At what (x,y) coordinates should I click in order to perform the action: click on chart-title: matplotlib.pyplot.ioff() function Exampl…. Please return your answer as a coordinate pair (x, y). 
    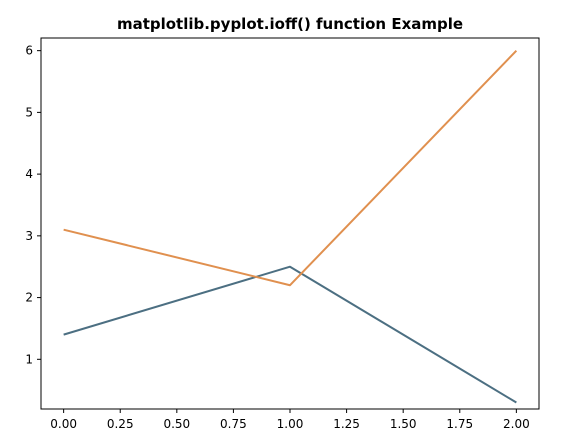
    Looking at the image, I should click on (290, 24).